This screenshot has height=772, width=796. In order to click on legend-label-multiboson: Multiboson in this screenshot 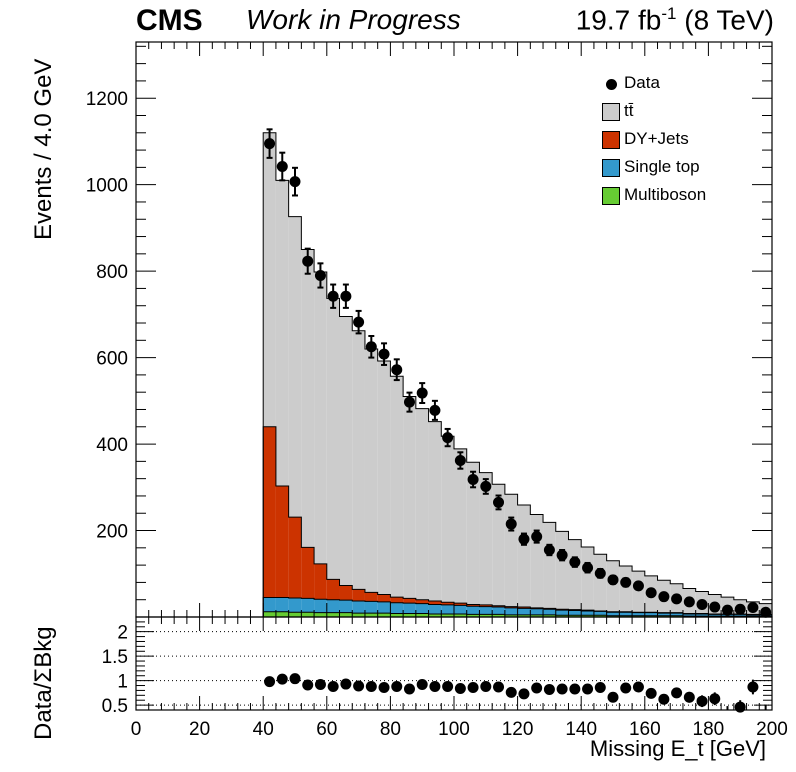, I will do `click(665, 194)`.